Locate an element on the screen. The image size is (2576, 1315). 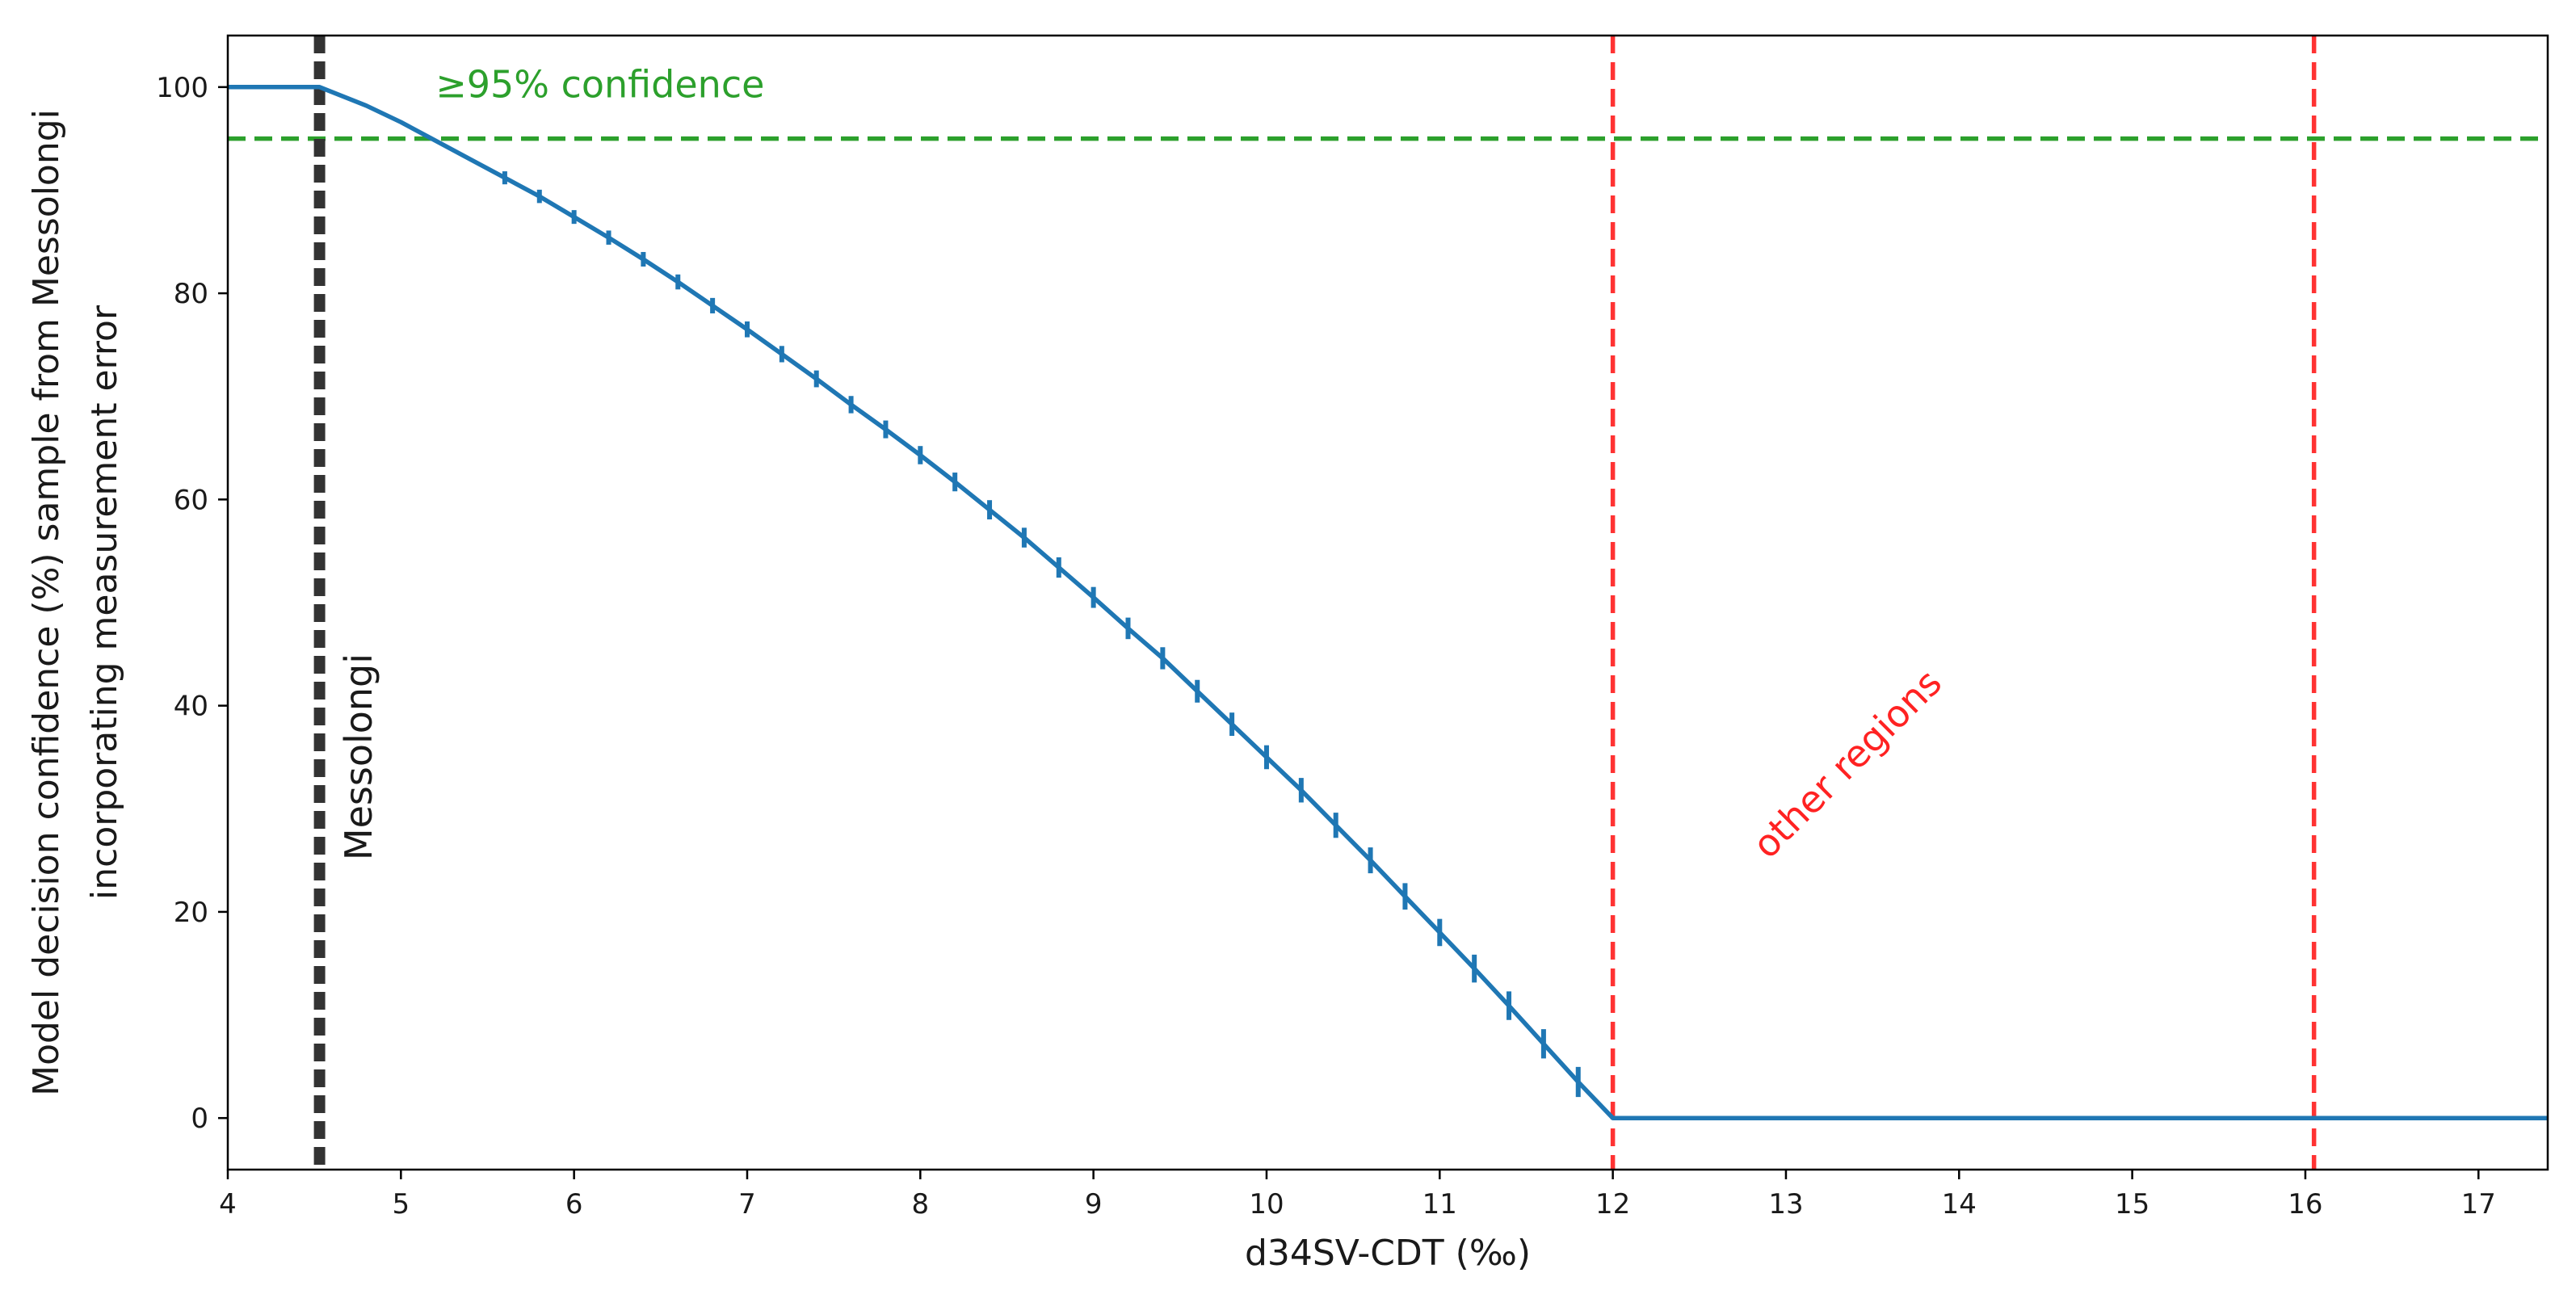
x-axis: 4 5 6 7 8 9 10 11 12 13 14 15 16 17 is located at coordinates (1357, 1195).